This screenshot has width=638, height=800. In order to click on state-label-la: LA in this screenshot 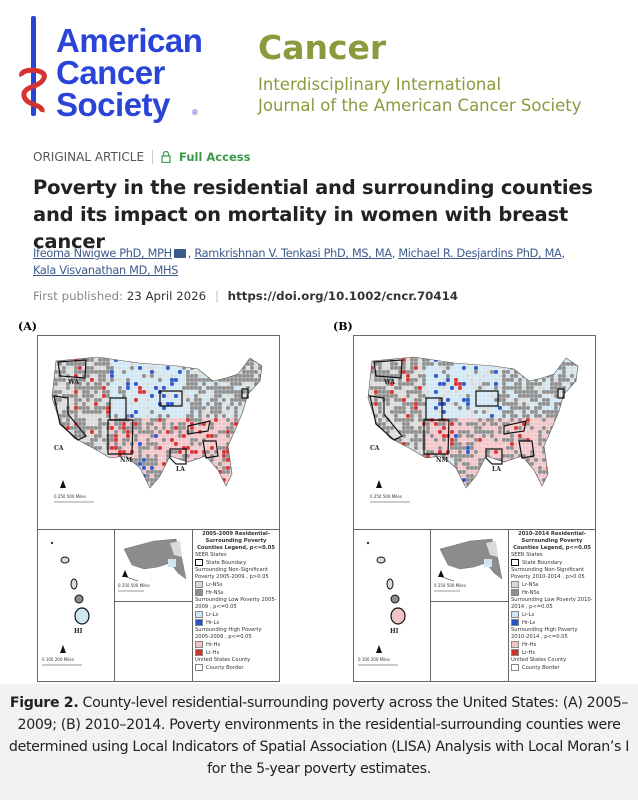, I will do `click(496, 469)`.